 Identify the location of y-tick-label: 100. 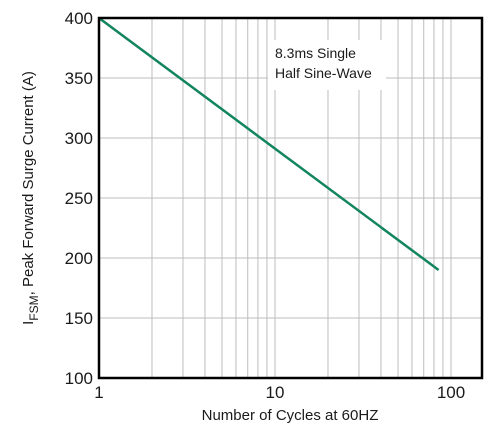
(79, 378).